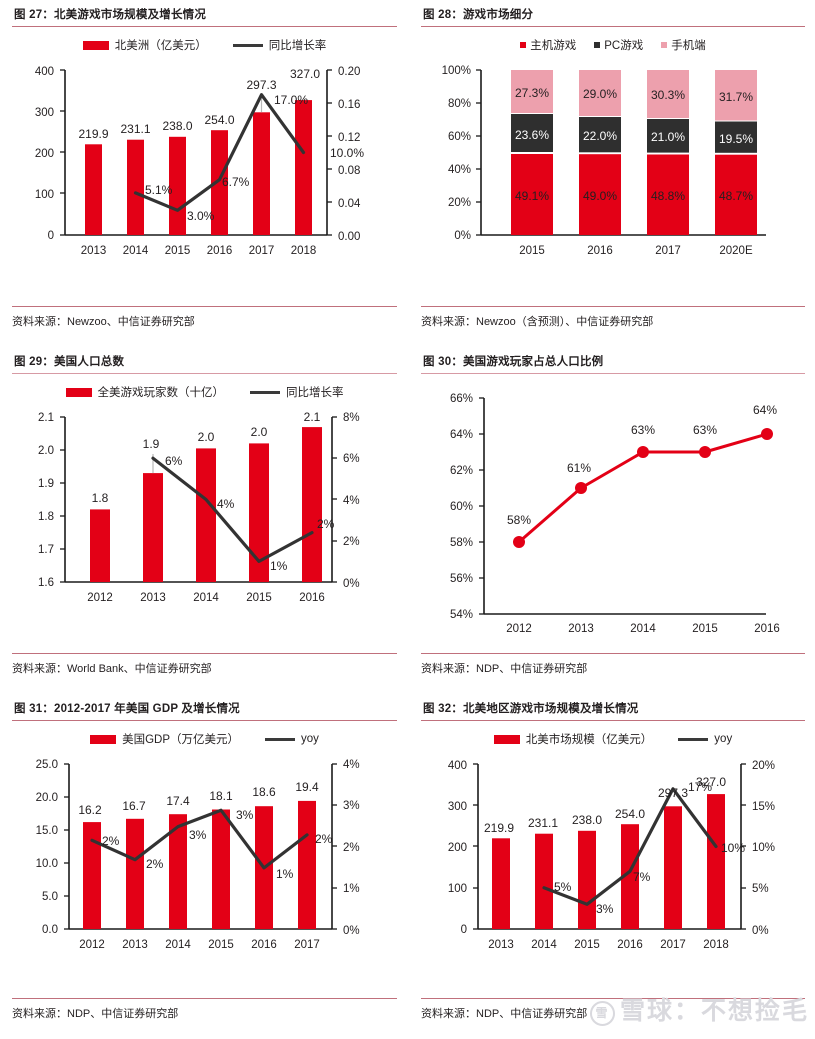  I want to click on svg-text: 49.0%, so click(600, 196).